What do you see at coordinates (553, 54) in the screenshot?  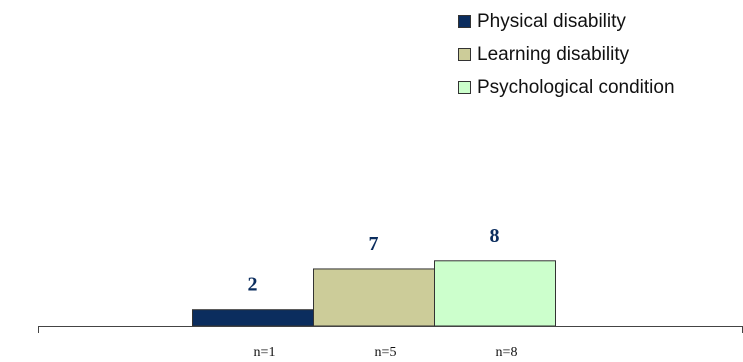 I see `legend-label-learning: Learning disability` at bounding box center [553, 54].